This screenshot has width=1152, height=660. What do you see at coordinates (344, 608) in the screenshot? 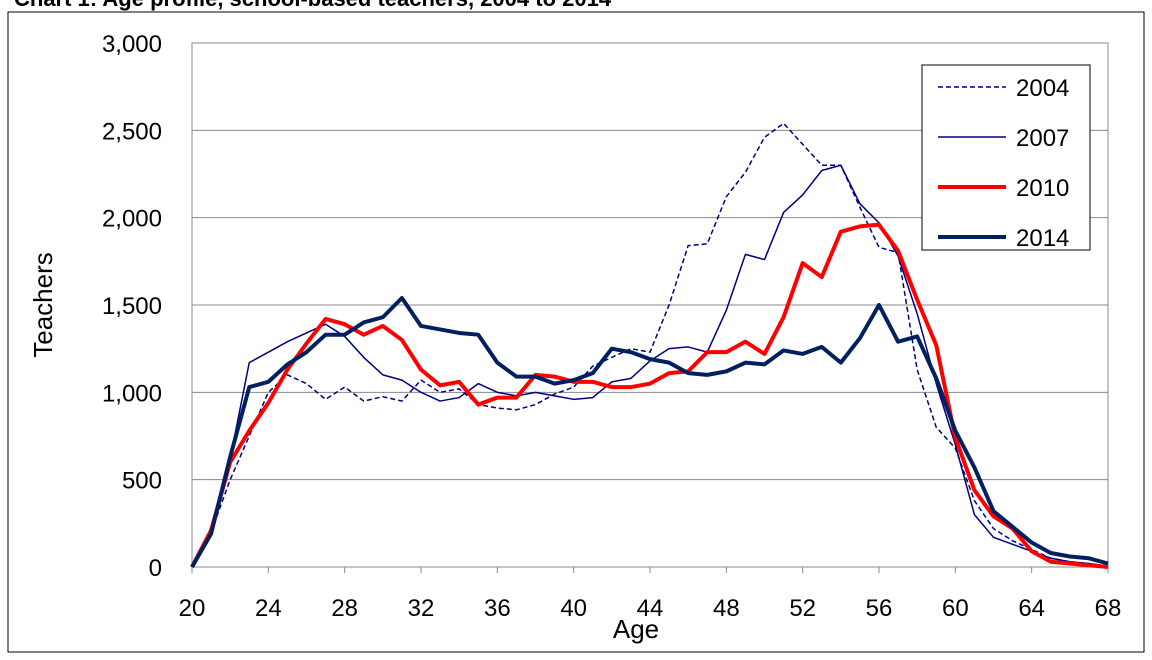
I see `x-tick-label: 28` at bounding box center [344, 608].